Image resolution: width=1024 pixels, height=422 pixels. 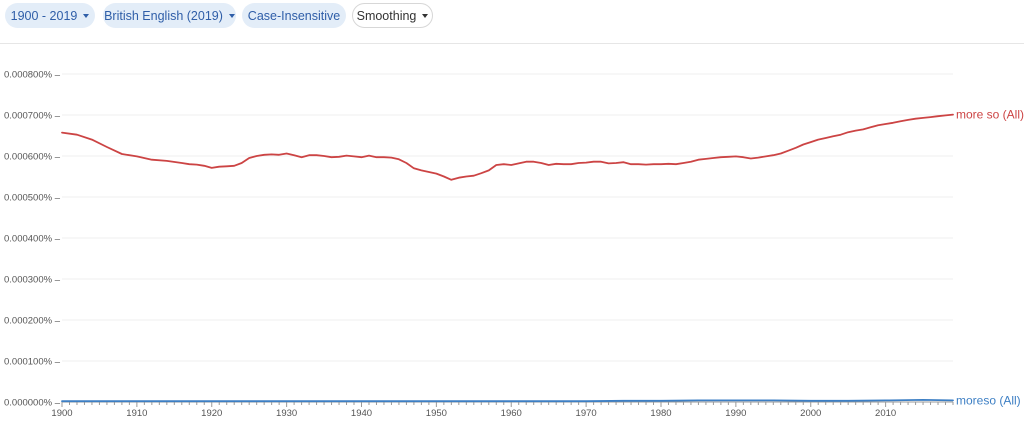 What do you see at coordinates (511, 413) in the screenshot?
I see `x-tick-label: 1960` at bounding box center [511, 413].